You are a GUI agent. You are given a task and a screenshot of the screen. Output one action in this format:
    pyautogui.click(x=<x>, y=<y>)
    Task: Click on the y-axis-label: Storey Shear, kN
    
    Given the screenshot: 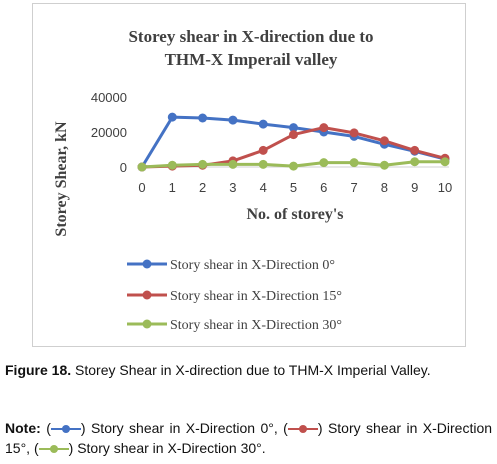 What is the action you would take?
    pyautogui.click(x=61, y=179)
    